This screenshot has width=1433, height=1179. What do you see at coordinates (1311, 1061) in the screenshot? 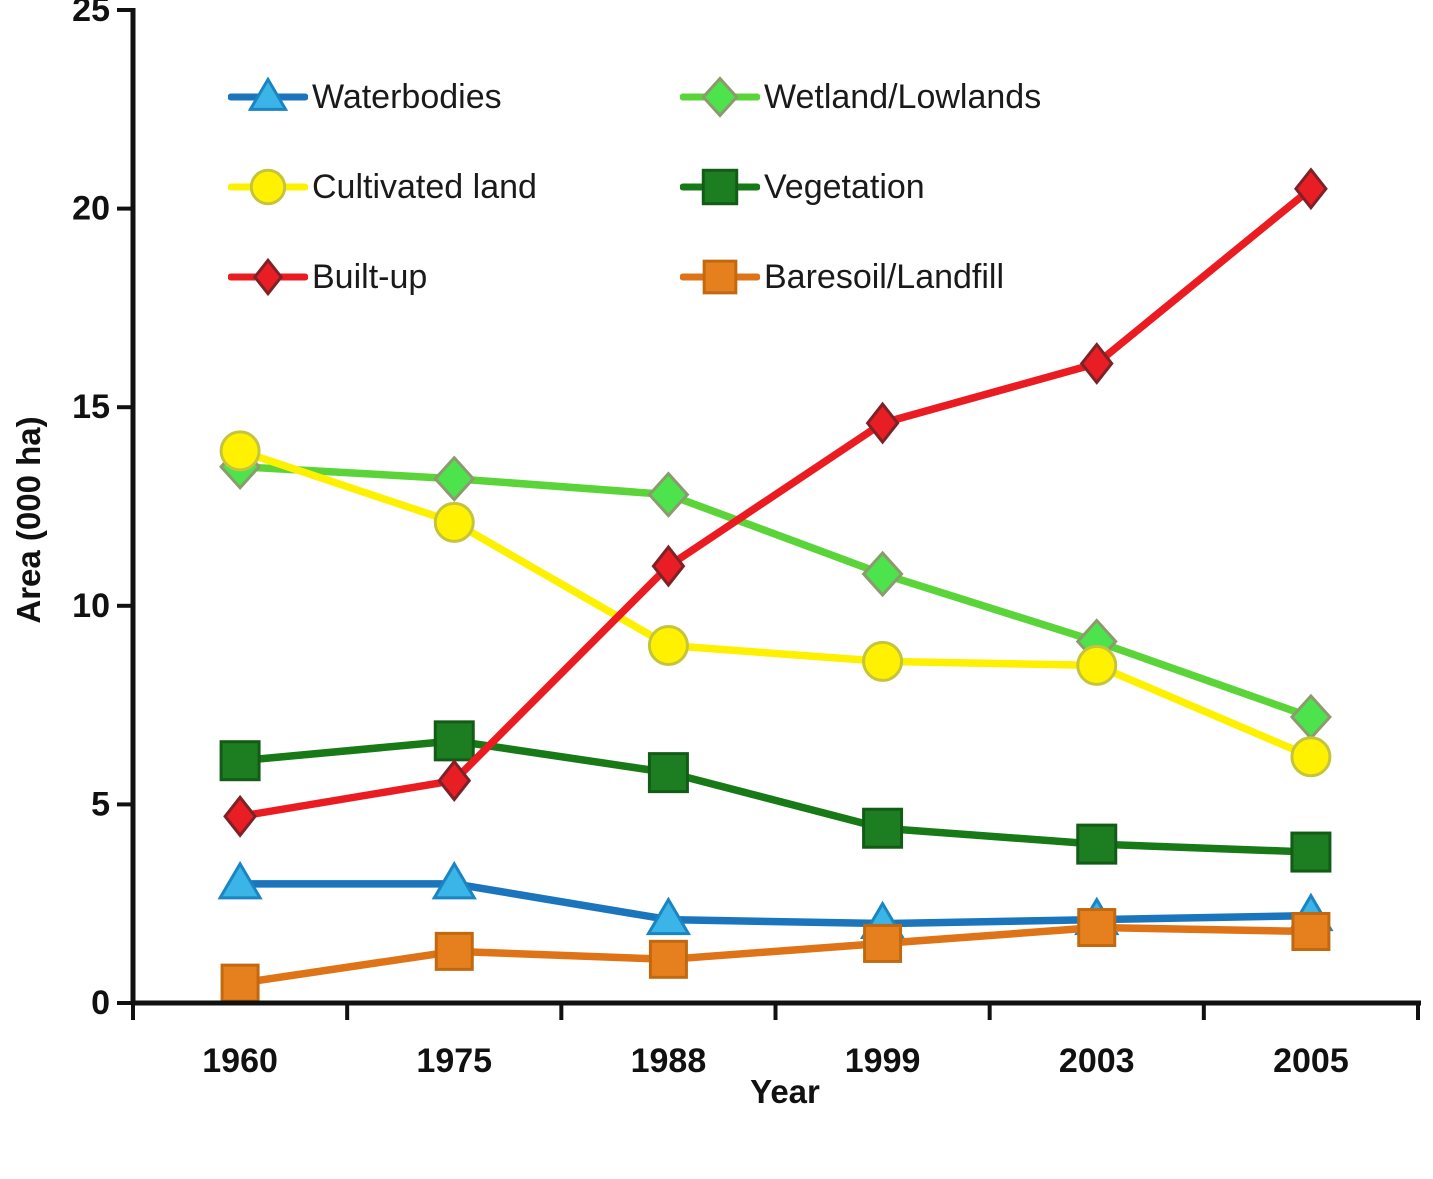
I see `x-tick-label: 2005` at bounding box center [1311, 1061].